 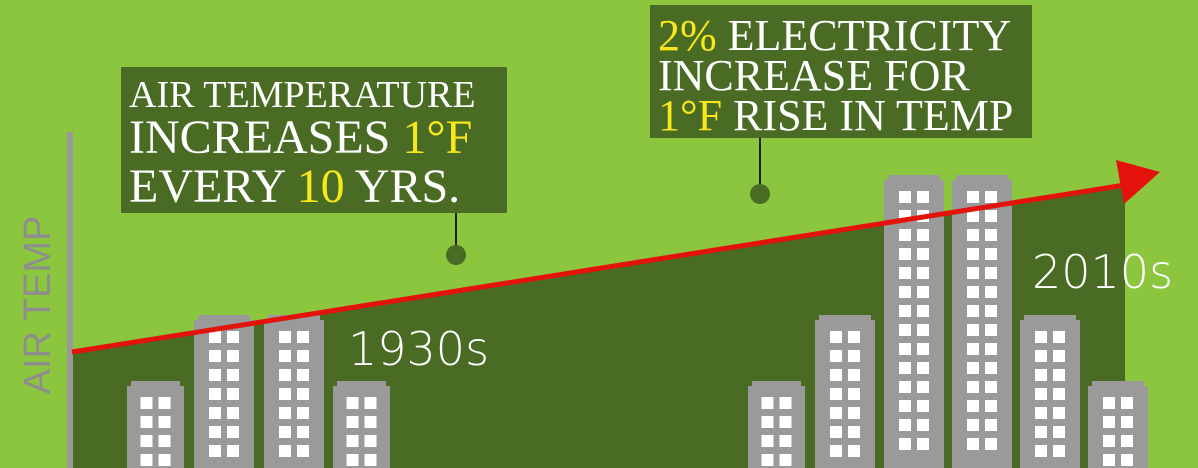 I want to click on callout-box, so click(x=314, y=140).